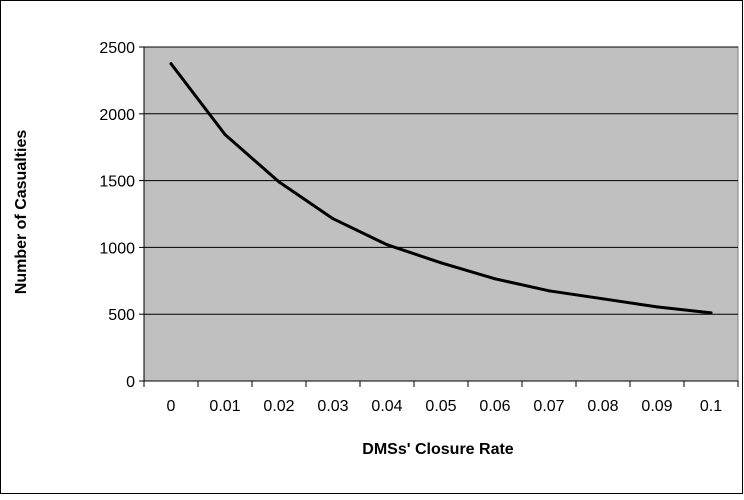 Image resolution: width=744 pixels, height=500 pixels. Describe the element at coordinates (117, 48) in the screenshot. I see `y-tick-label: 2500` at that location.